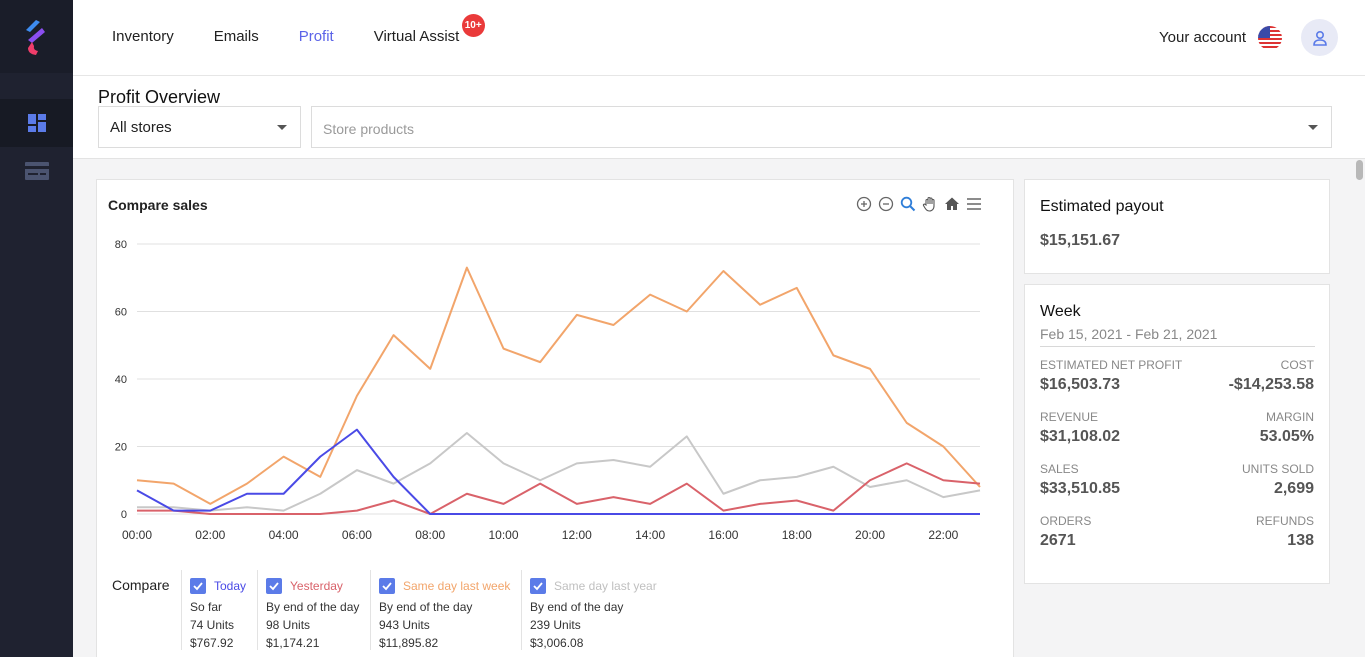 Image resolution: width=1365 pixels, height=657 pixels. I want to click on legend-amount: $3,006.08, so click(557, 643).